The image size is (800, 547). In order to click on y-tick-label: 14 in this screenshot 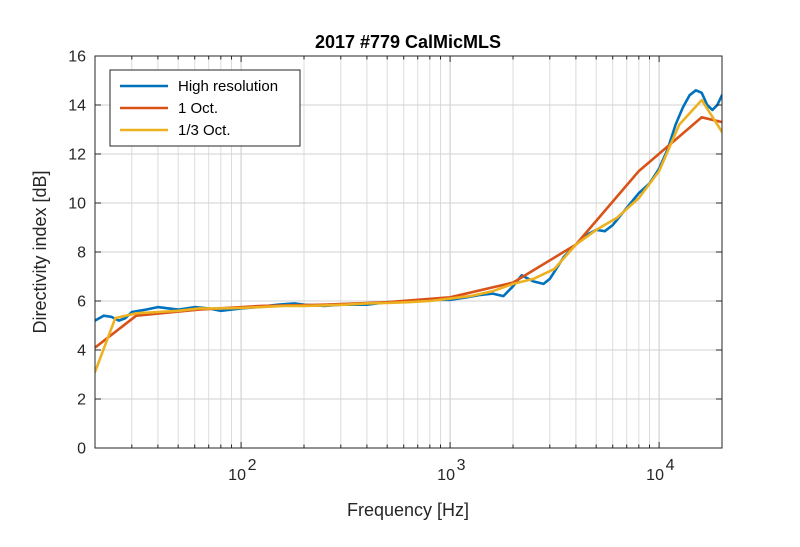, I will do `click(77, 106)`.